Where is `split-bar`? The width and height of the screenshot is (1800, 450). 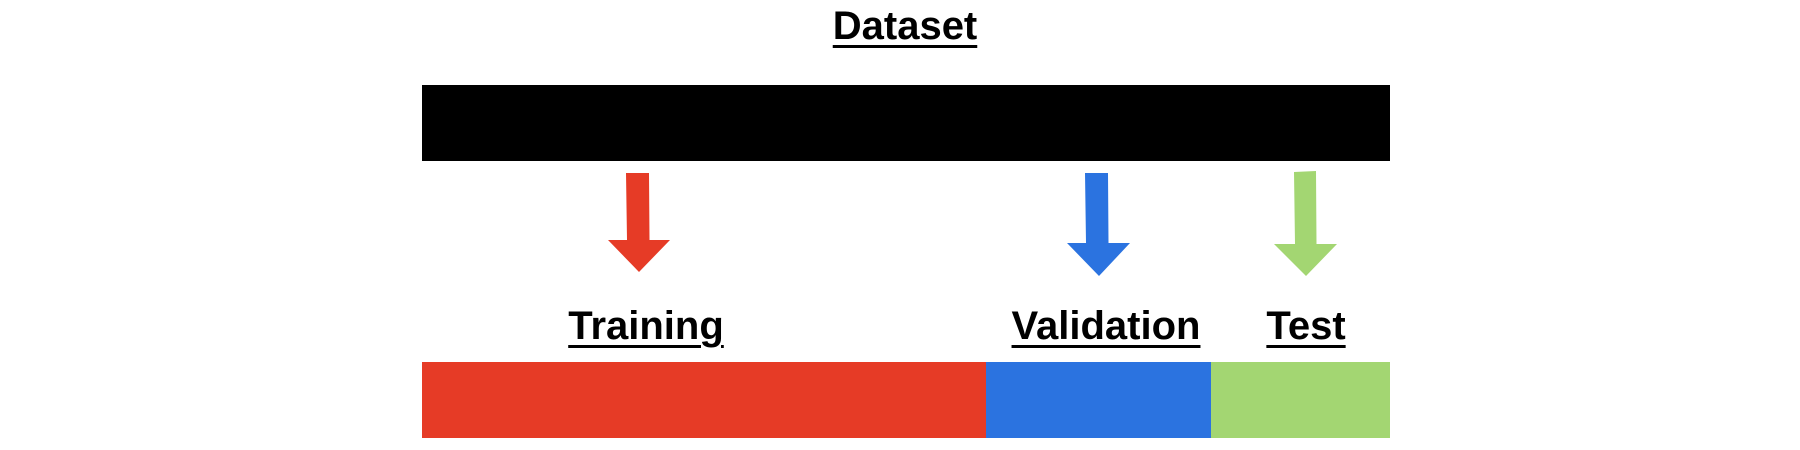 split-bar is located at coordinates (906, 400).